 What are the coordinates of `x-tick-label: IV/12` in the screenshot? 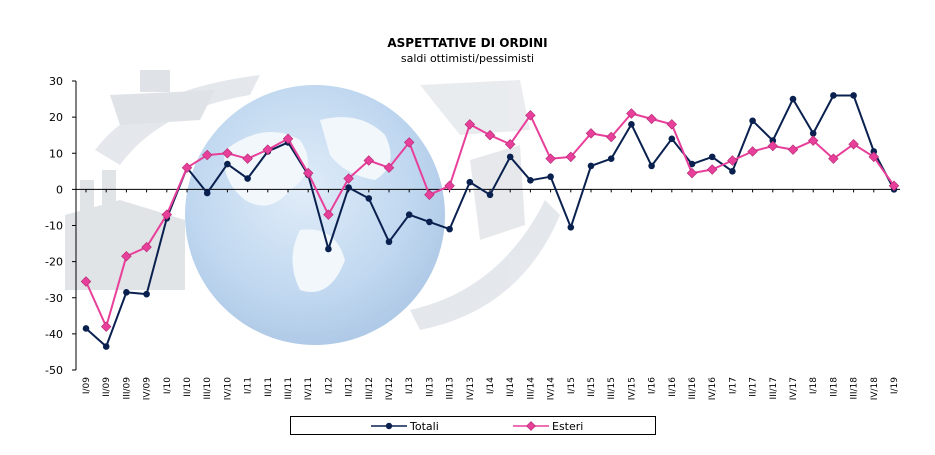 It's located at (390, 388).